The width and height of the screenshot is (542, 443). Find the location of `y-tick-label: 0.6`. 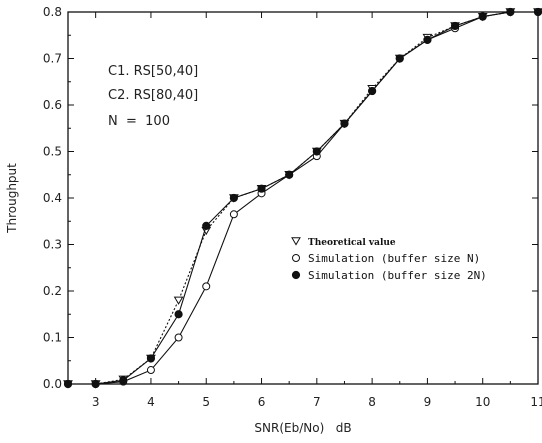

y-tick-label: 0.6 is located at coordinates (52, 105).